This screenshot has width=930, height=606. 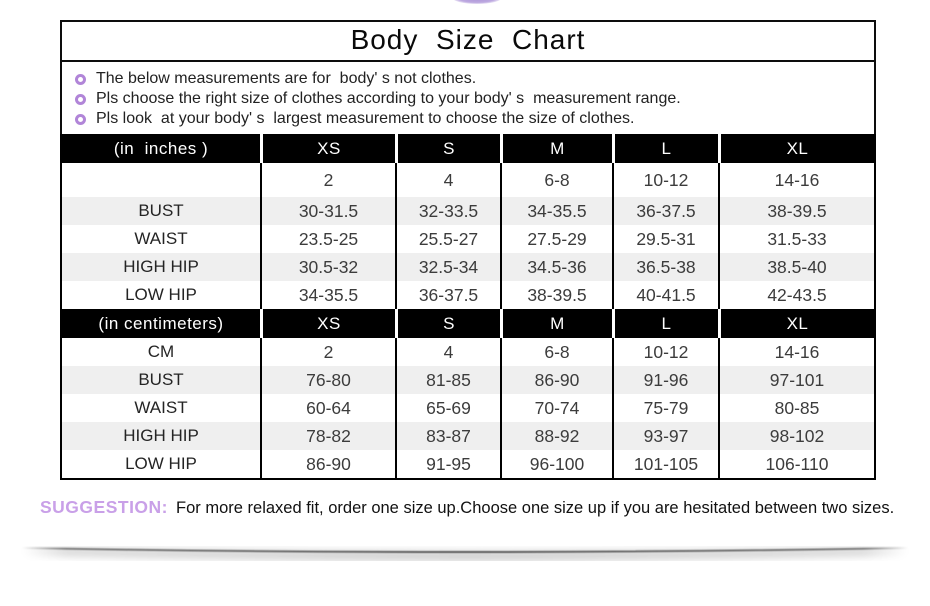 I want to click on suggestion-label: SUGGESTION:, so click(x=104, y=507).